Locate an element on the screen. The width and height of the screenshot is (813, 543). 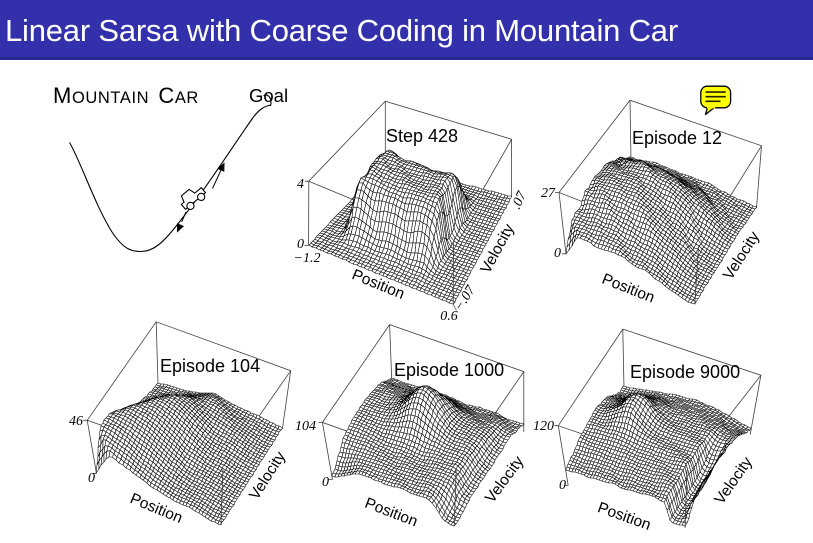
svg-text: 27 is located at coordinates (548, 193).